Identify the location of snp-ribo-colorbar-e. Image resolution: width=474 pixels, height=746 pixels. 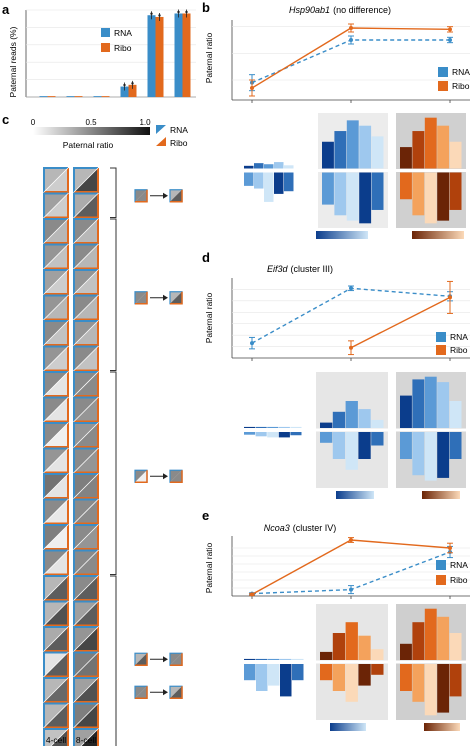
(442, 727).